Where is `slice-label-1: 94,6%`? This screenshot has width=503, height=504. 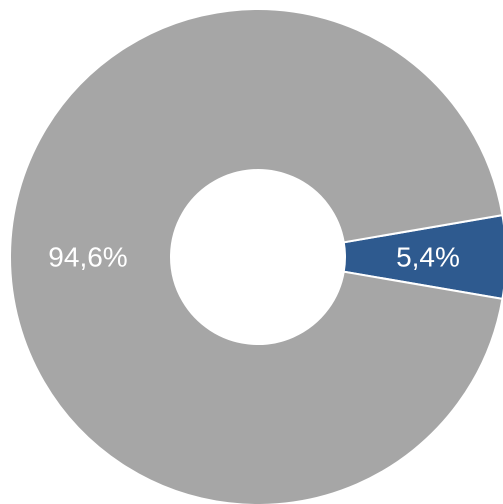
slice-label-1: 94,6% is located at coordinates (87, 257).